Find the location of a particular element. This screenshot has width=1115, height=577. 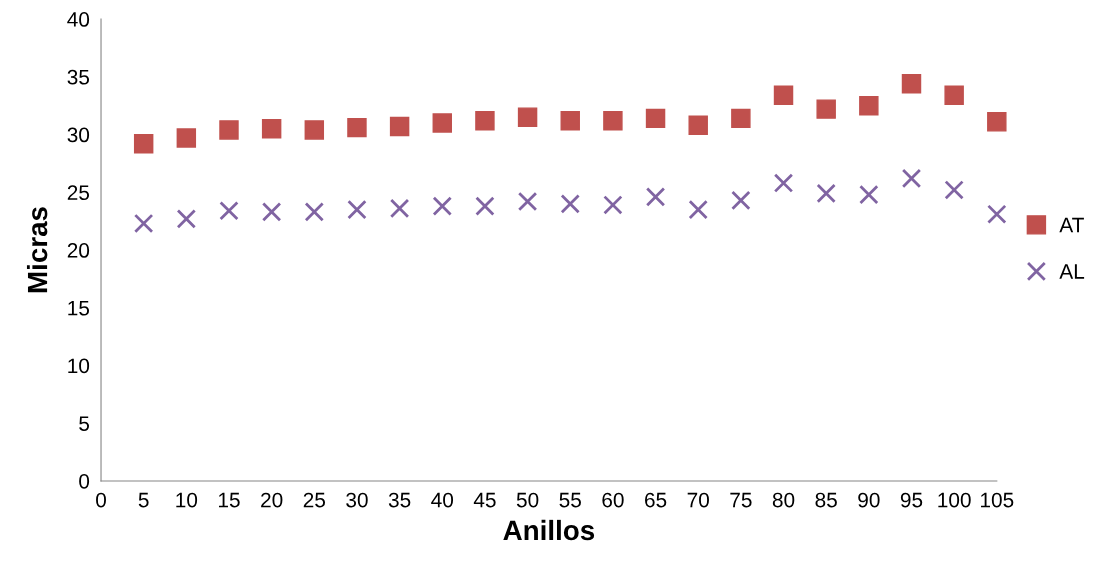

x-tick-label: 80 is located at coordinates (783, 500).